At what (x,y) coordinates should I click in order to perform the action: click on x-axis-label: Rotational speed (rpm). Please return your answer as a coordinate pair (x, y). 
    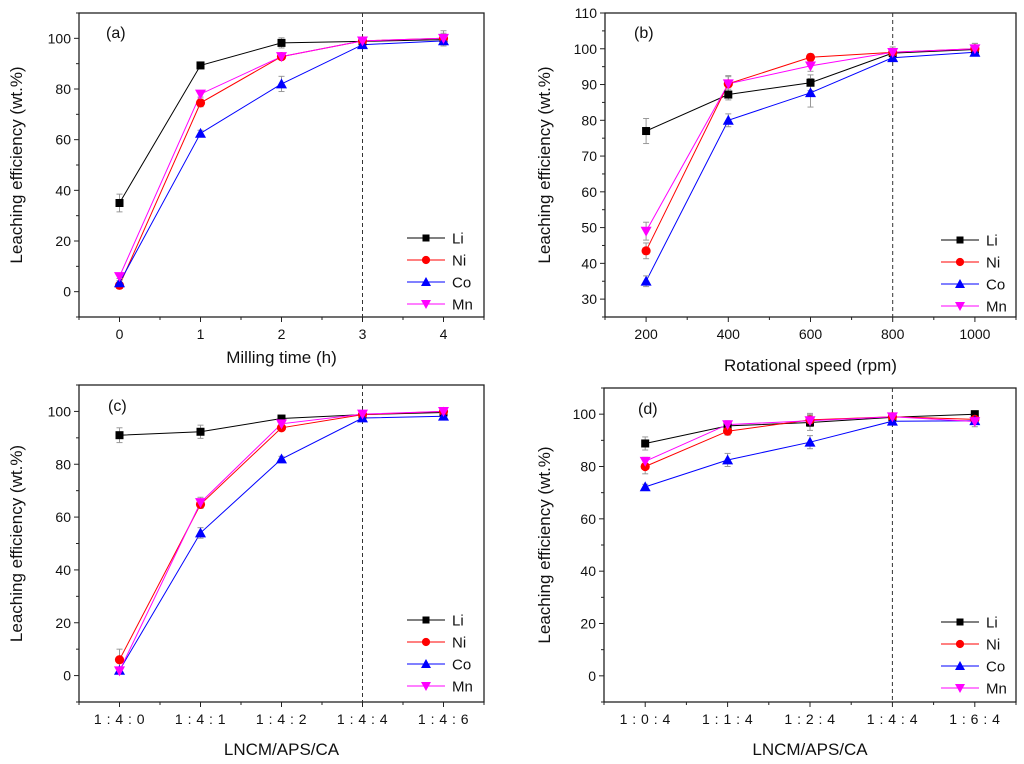
    Looking at the image, I should click on (810, 365).